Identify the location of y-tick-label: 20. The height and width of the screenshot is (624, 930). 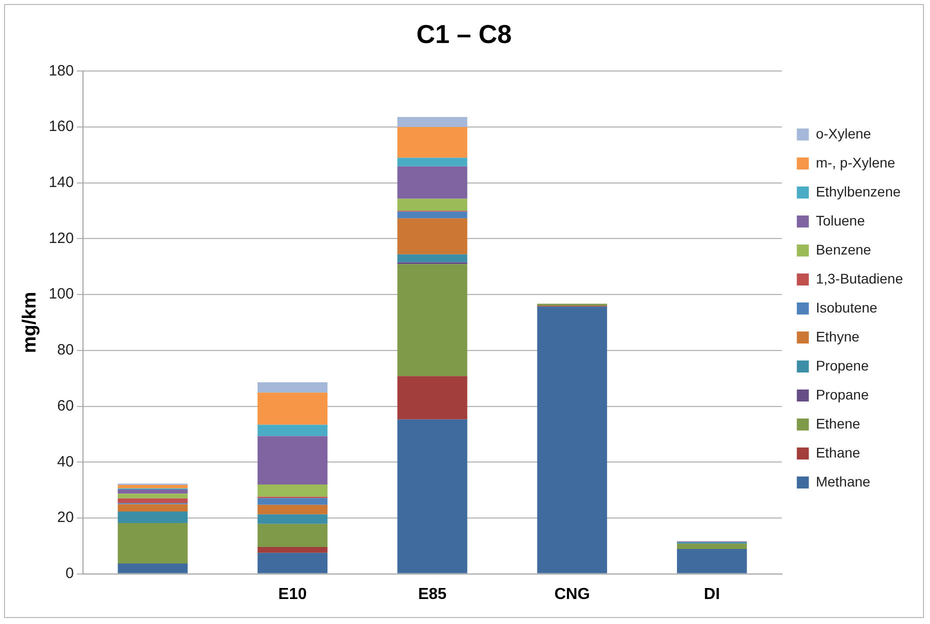
(65, 517).